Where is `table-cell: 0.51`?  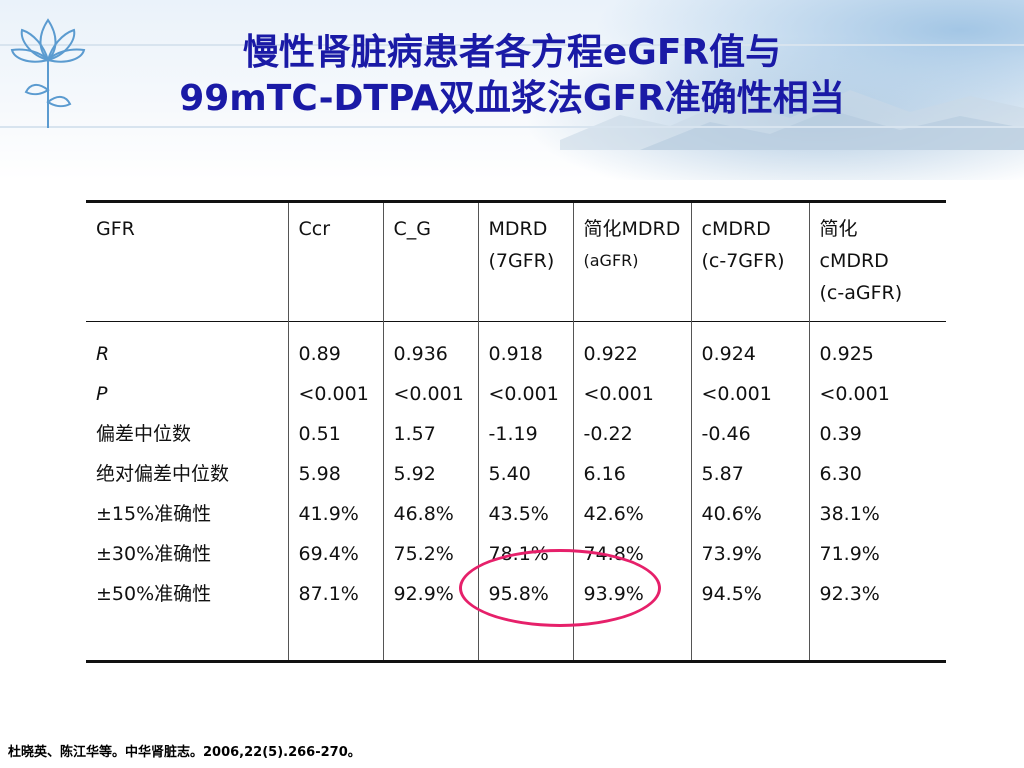
table-cell: 0.51 is located at coordinates (319, 434).